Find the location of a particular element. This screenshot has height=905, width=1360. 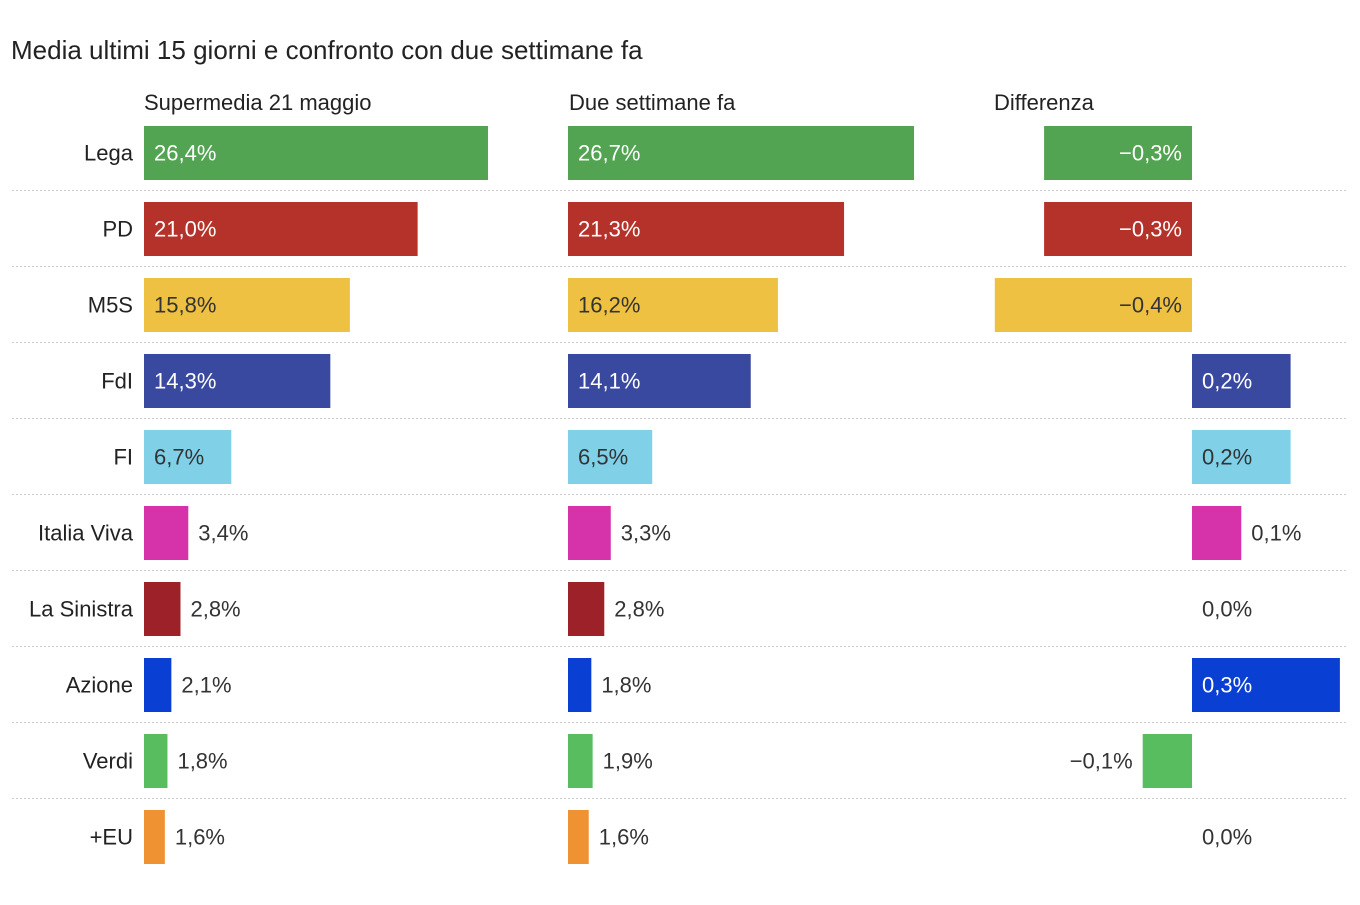

category-label: PD is located at coordinates (117, 229).